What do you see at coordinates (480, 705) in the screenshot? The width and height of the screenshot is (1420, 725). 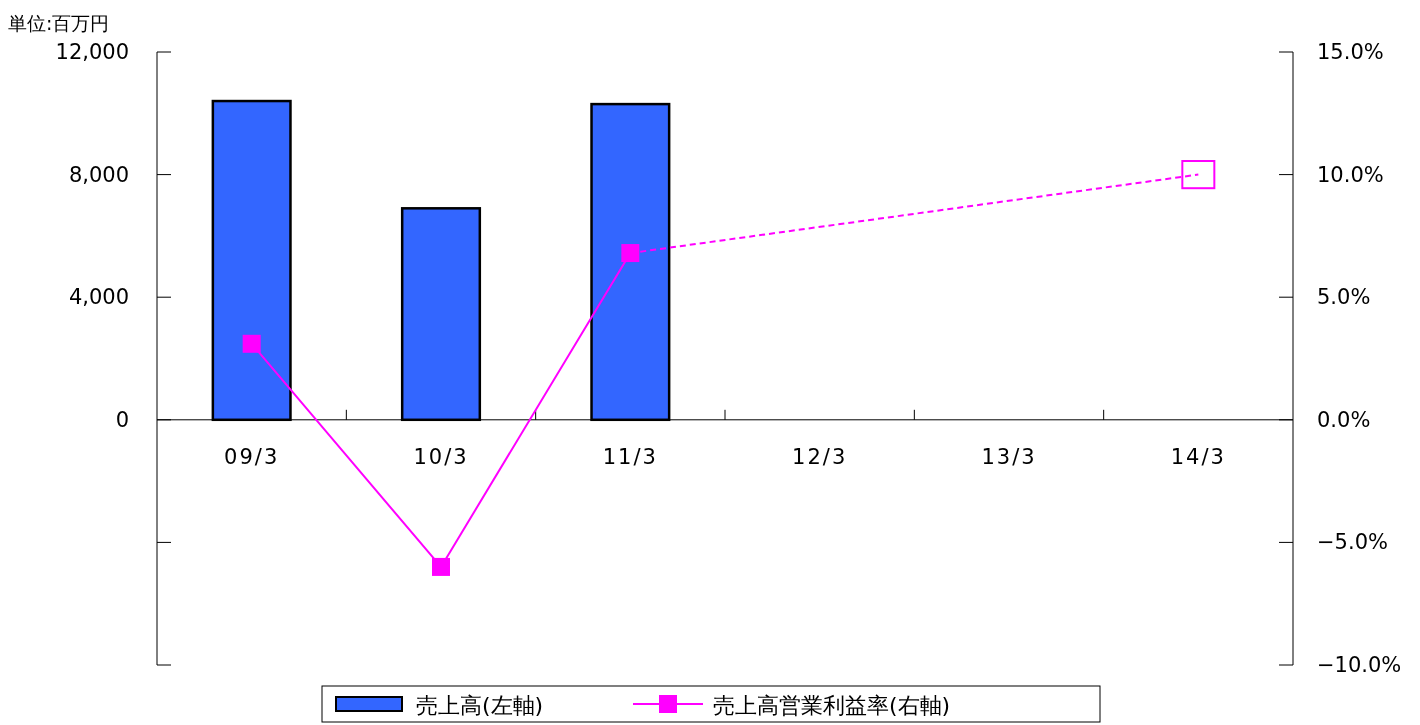 I see `legend-label: 売上高(左軸)` at bounding box center [480, 705].